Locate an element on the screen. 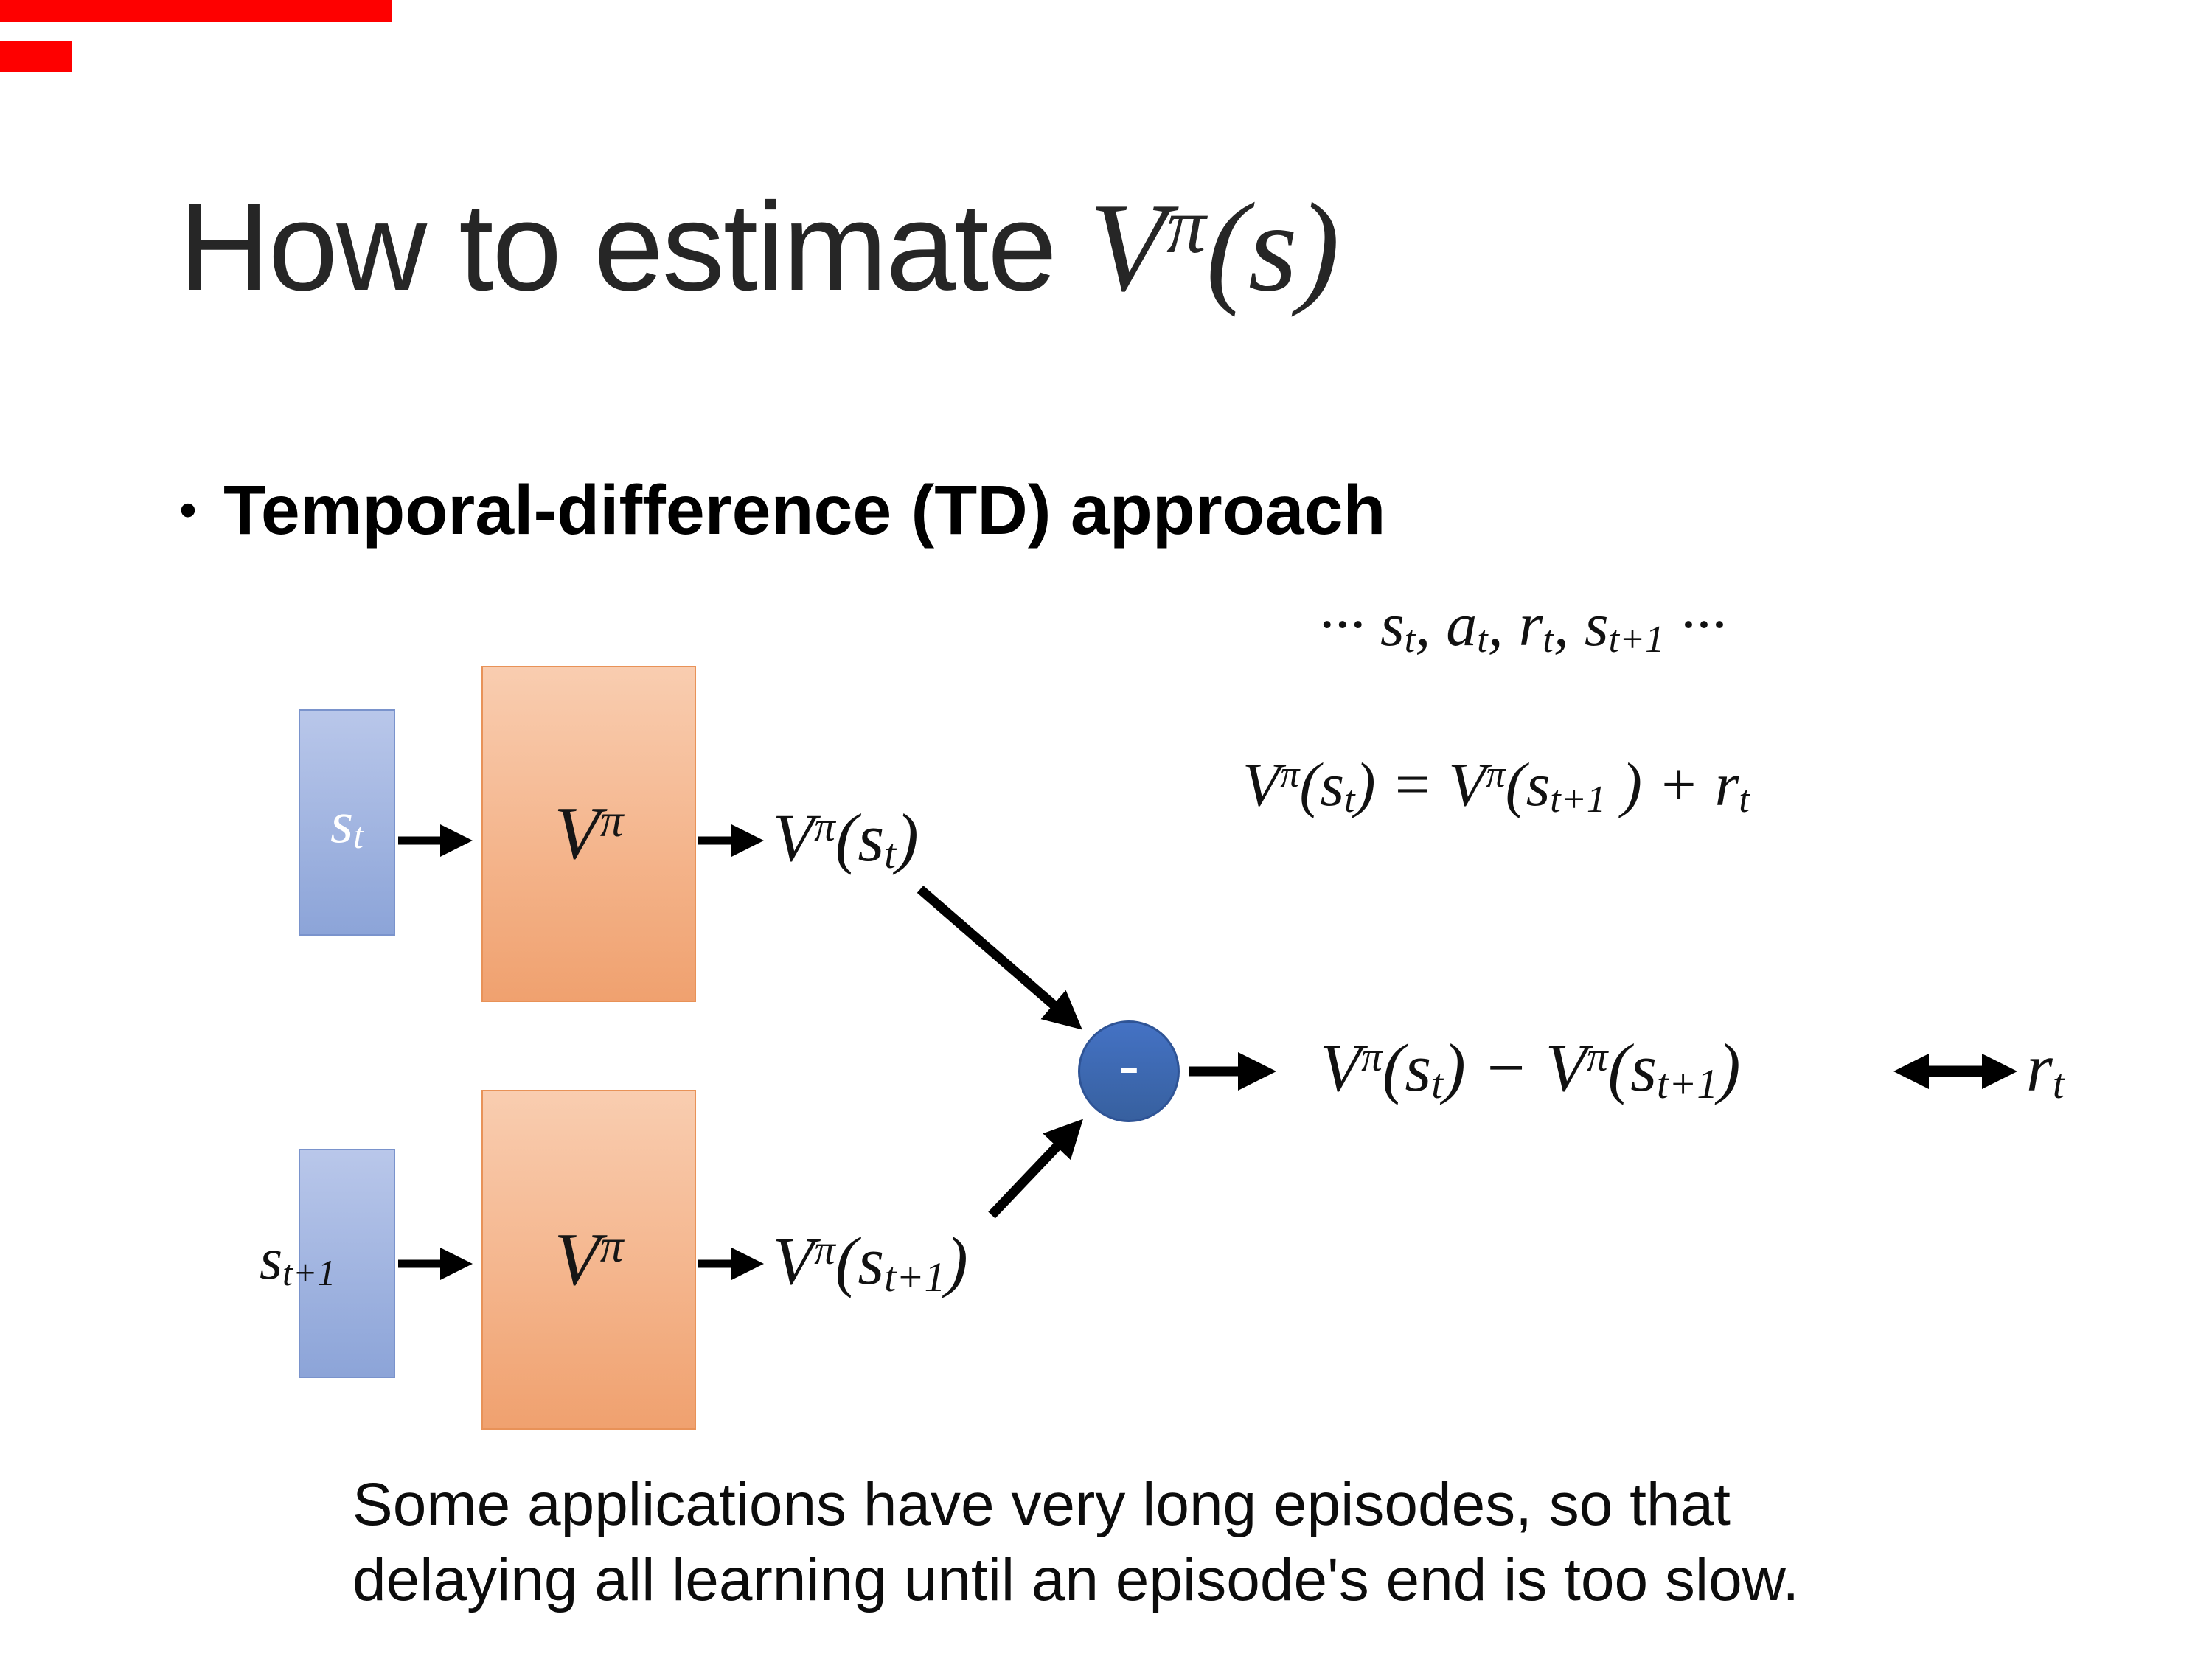 This screenshot has width=2212, height=1659. output-vpi-st1: Vπ(st+1) is located at coordinates (870, 1262).